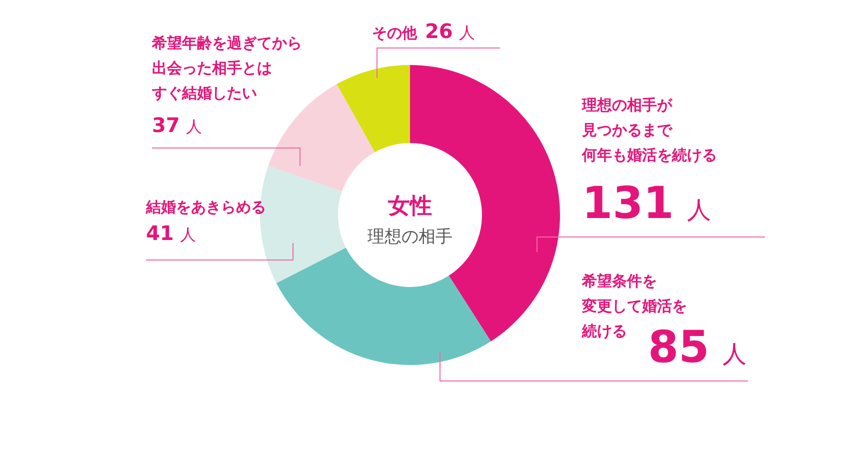  Describe the element at coordinates (647, 203) in the screenshot. I see `data-label: 131 人` at that location.